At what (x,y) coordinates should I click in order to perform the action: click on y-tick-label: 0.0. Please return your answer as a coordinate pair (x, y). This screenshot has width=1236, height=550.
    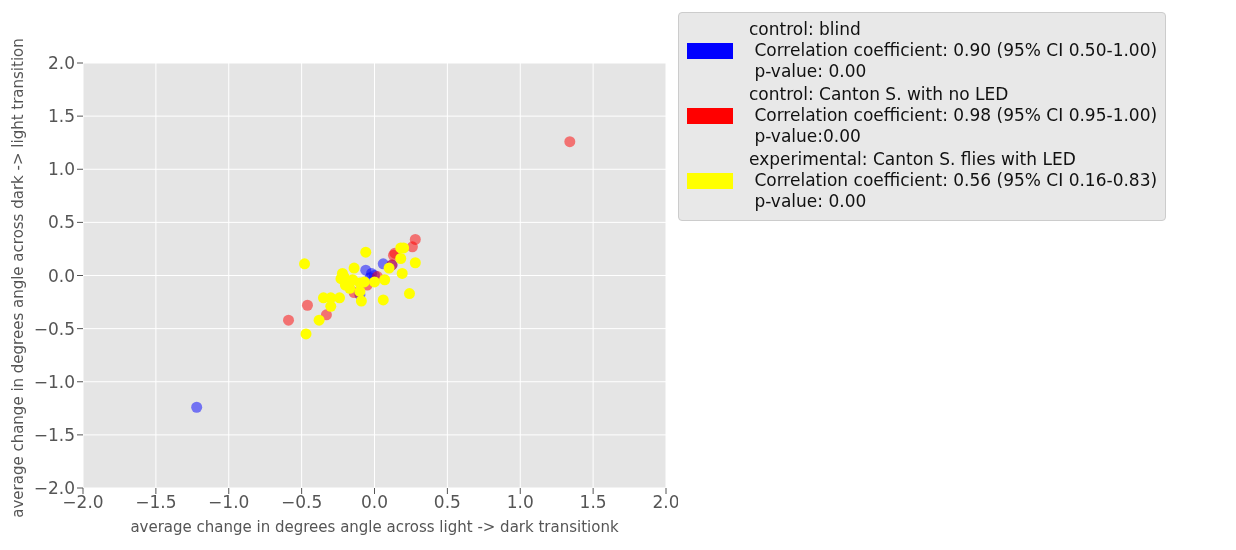
    Looking at the image, I should click on (61, 275).